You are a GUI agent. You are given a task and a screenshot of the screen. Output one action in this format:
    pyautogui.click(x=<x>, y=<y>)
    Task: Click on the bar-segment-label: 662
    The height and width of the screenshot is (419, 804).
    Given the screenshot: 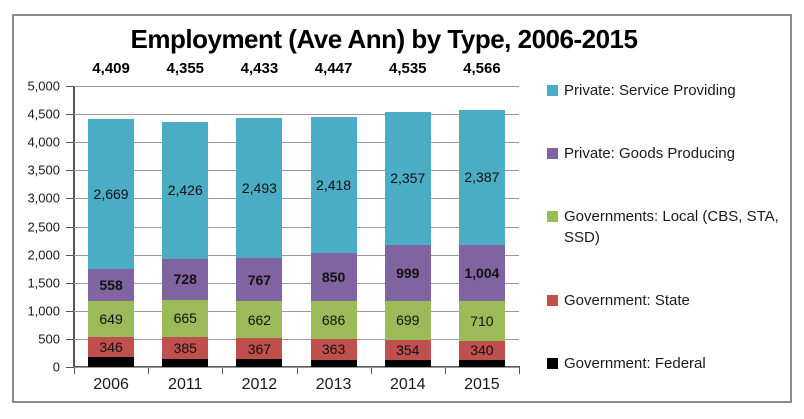 What is the action you would take?
    pyautogui.click(x=259, y=319)
    